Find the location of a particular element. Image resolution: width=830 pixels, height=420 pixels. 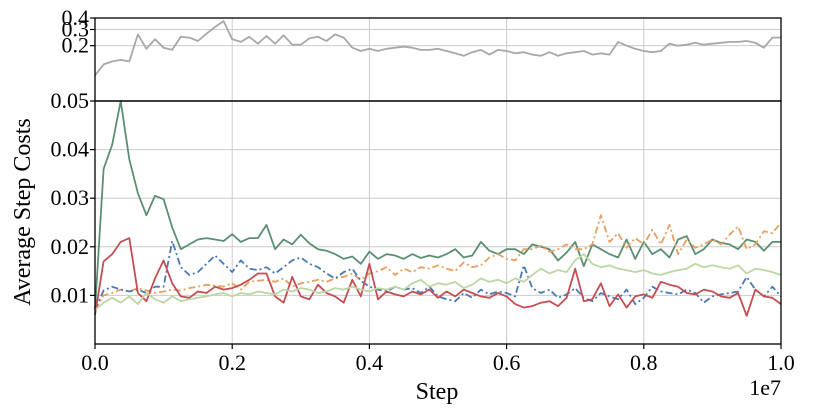

y-tick-label: 0.05 is located at coordinates (70, 100).